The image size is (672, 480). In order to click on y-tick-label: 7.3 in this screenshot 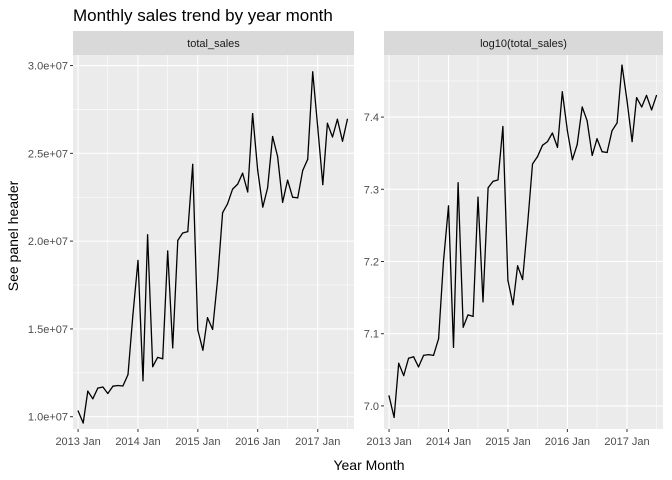, I will do `click(371, 190)`.